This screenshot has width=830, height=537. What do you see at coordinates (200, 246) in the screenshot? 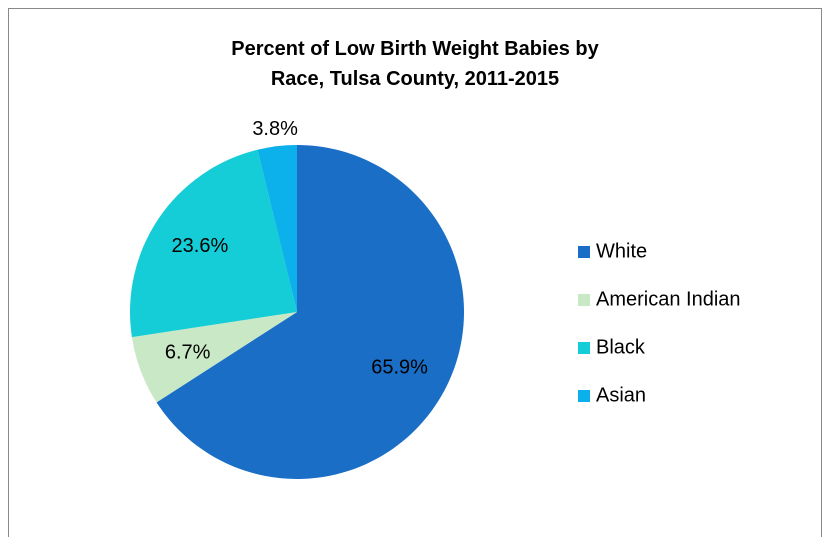
I see `data-label: 23.6%` at bounding box center [200, 246].